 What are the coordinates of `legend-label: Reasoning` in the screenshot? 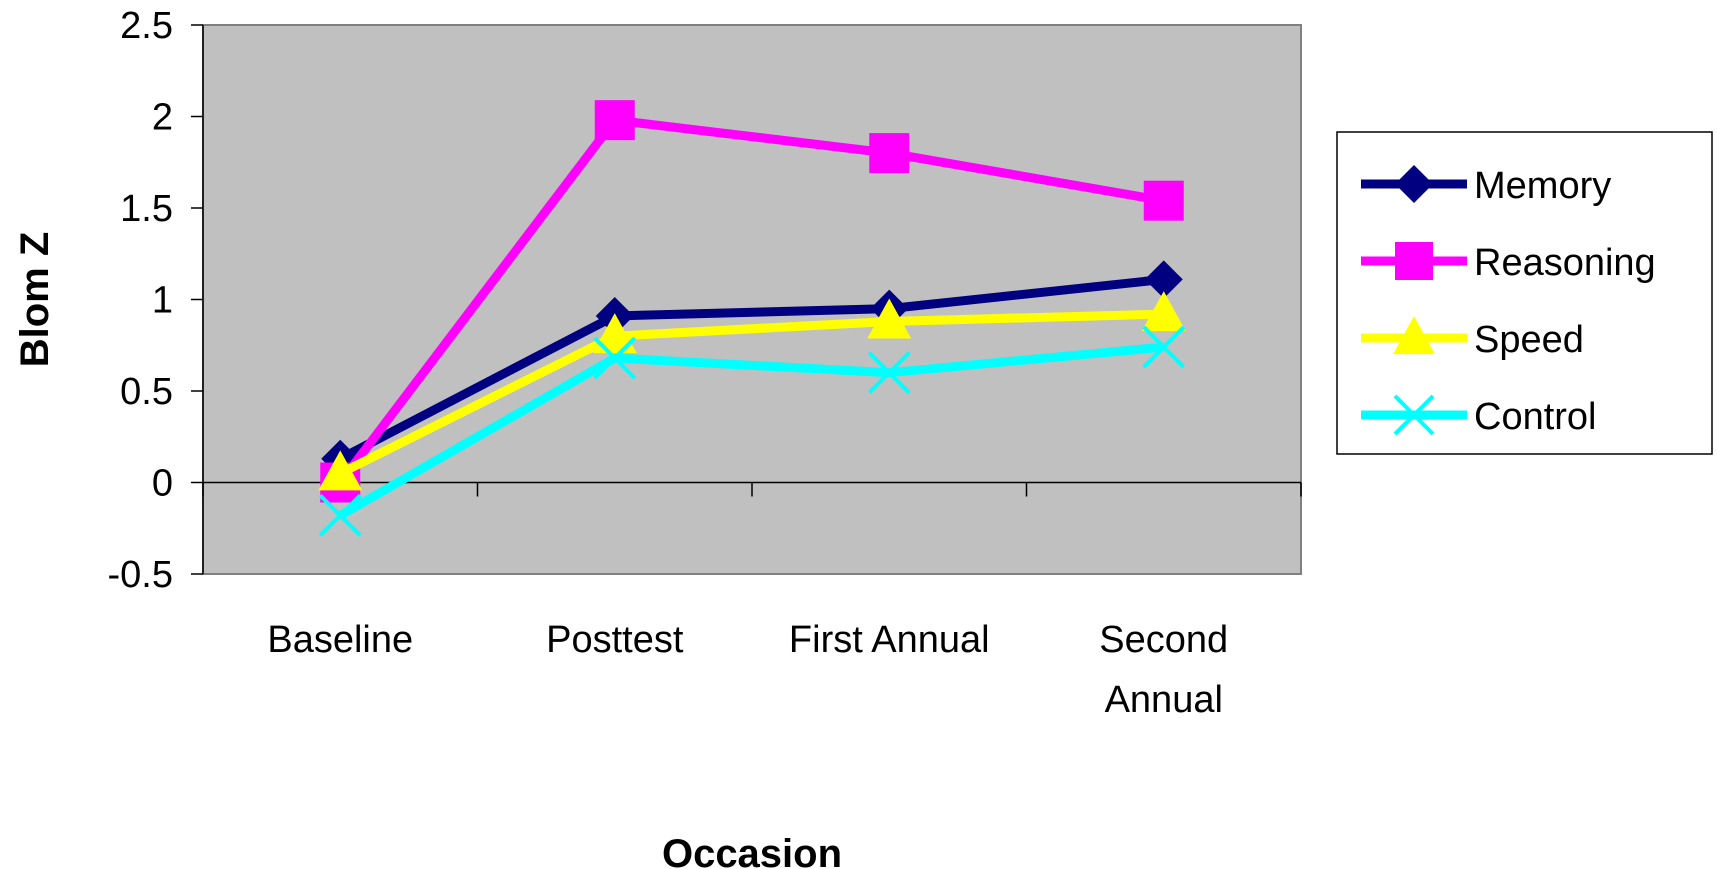 It's located at (1565, 263).